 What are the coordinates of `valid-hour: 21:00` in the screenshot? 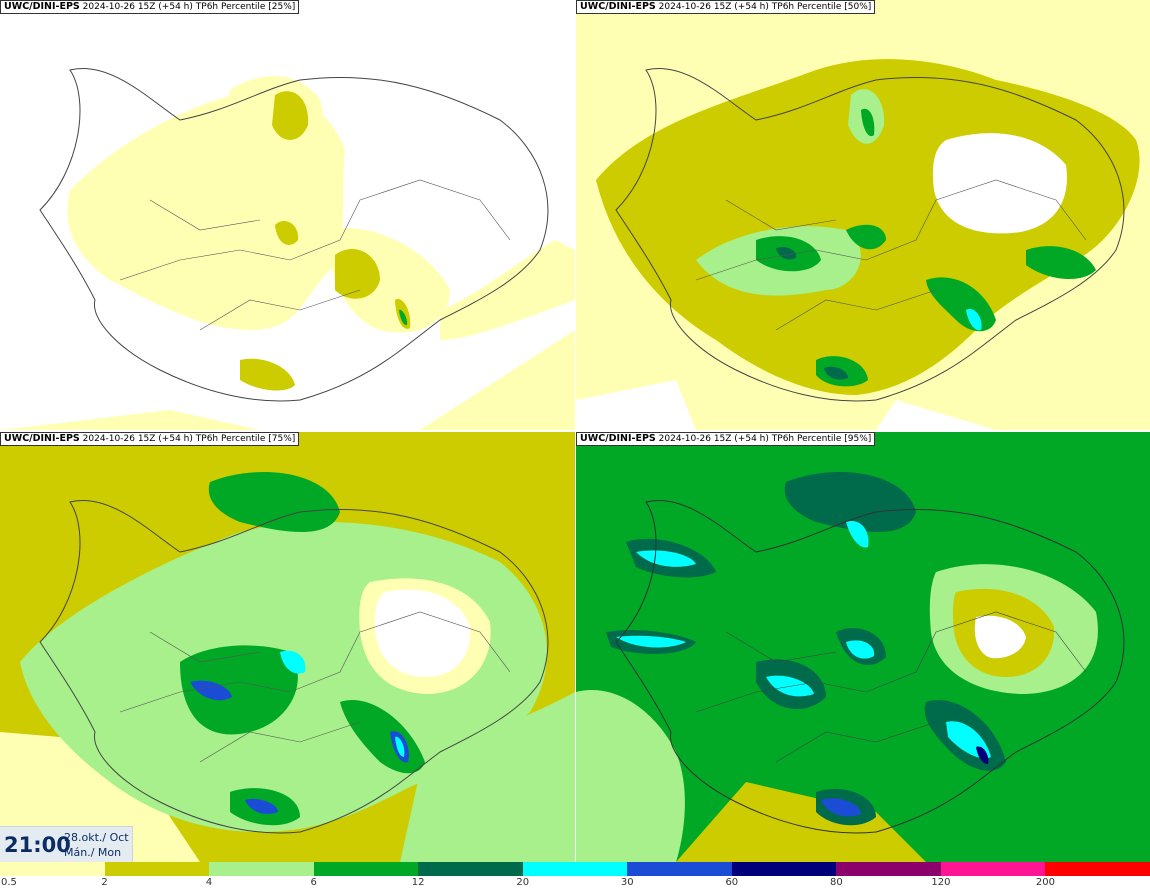 It's located at (37, 845).